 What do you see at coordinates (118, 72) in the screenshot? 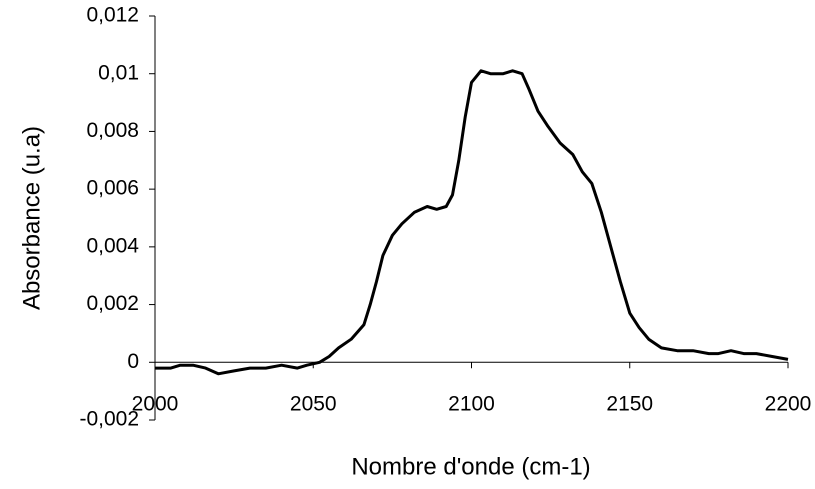
I see `y-tick-label: 0,01` at bounding box center [118, 72].